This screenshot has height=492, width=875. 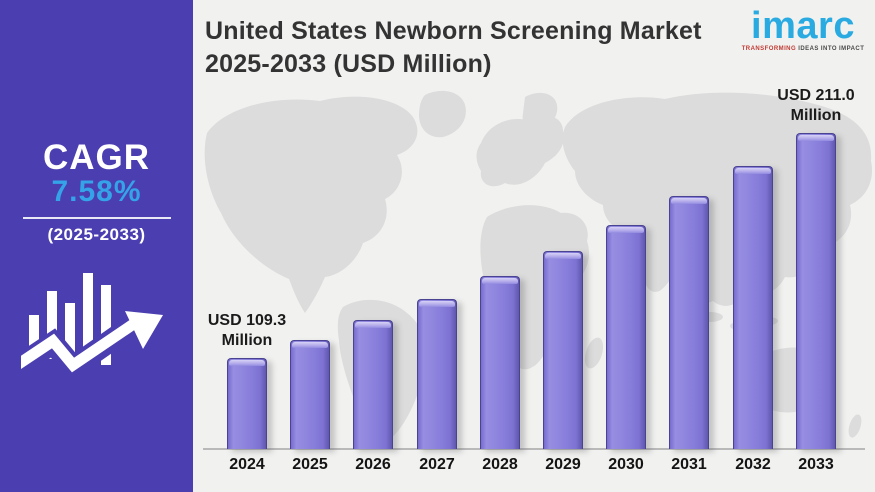 What do you see at coordinates (626, 464) in the screenshot?
I see `x-tick-2030: 2030` at bounding box center [626, 464].